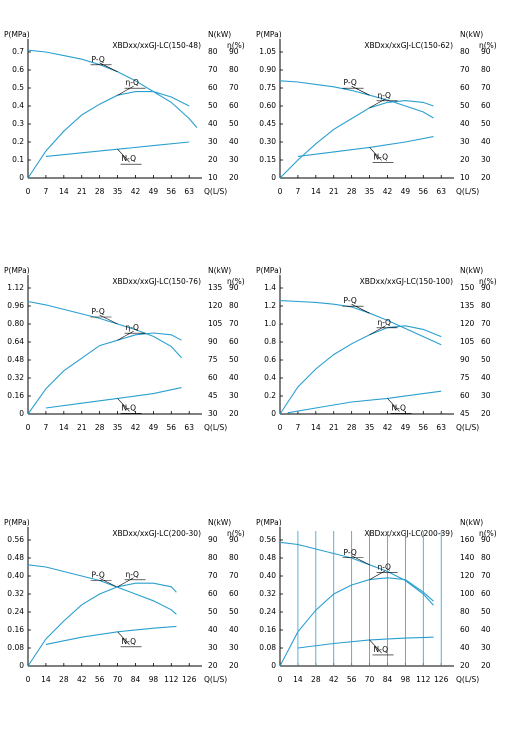 The width and height of the screenshot is (512, 735). I want to click on y-tick-label: 0.4, so click(18, 105).